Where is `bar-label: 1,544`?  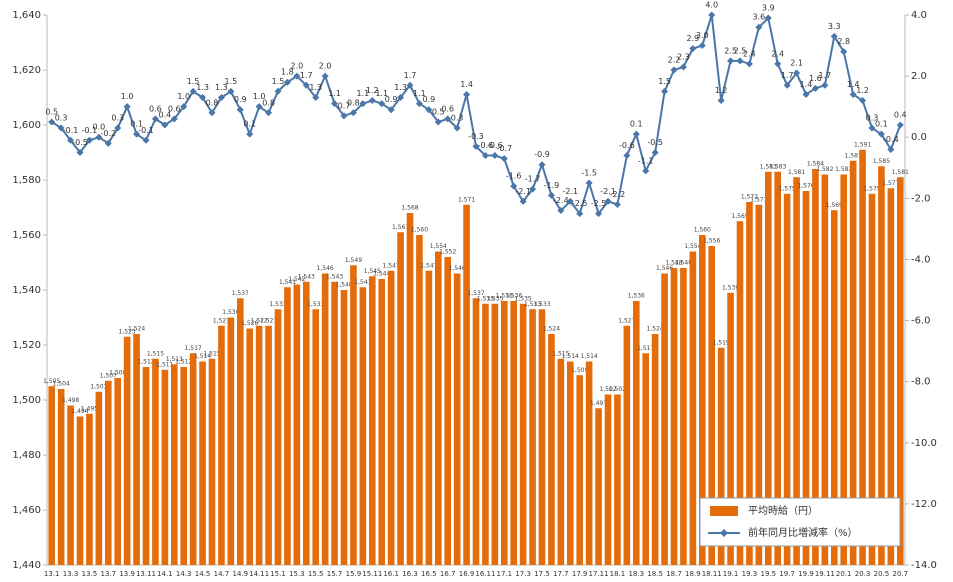 bar-label: 1,544 is located at coordinates (381, 274).